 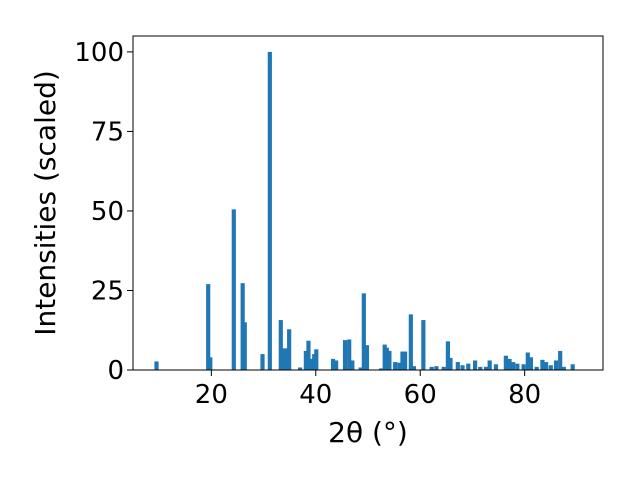 What do you see at coordinates (99, 53) in the screenshot?
I see `y-tick-label: 100` at bounding box center [99, 53].